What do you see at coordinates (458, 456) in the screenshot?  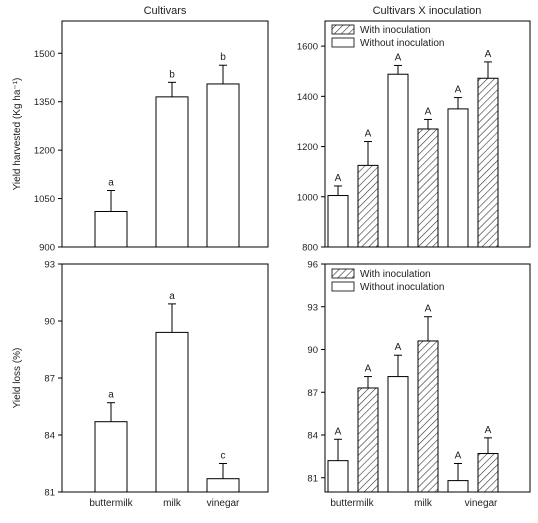 I see `panel-4-vinegar-without-significance-letter: A` at bounding box center [458, 456].